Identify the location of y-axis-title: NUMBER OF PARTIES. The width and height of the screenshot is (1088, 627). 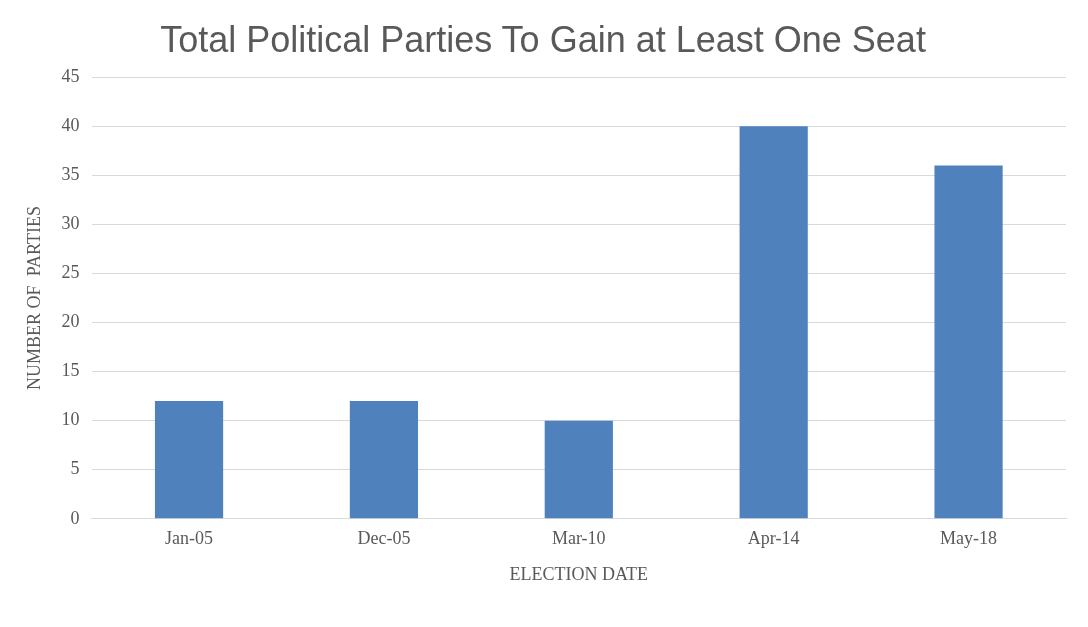
(33, 298).